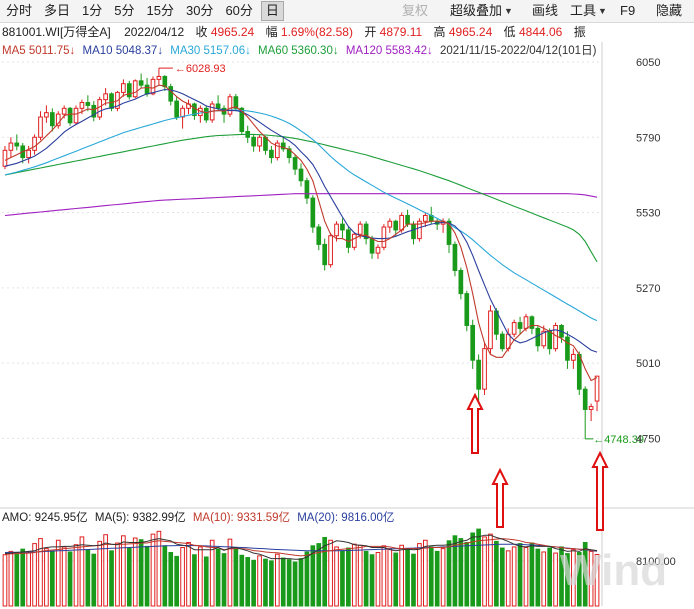 The image size is (694, 609). What do you see at coordinates (160, 10) in the screenshot?
I see `tab-15min: 15分` at bounding box center [160, 10].